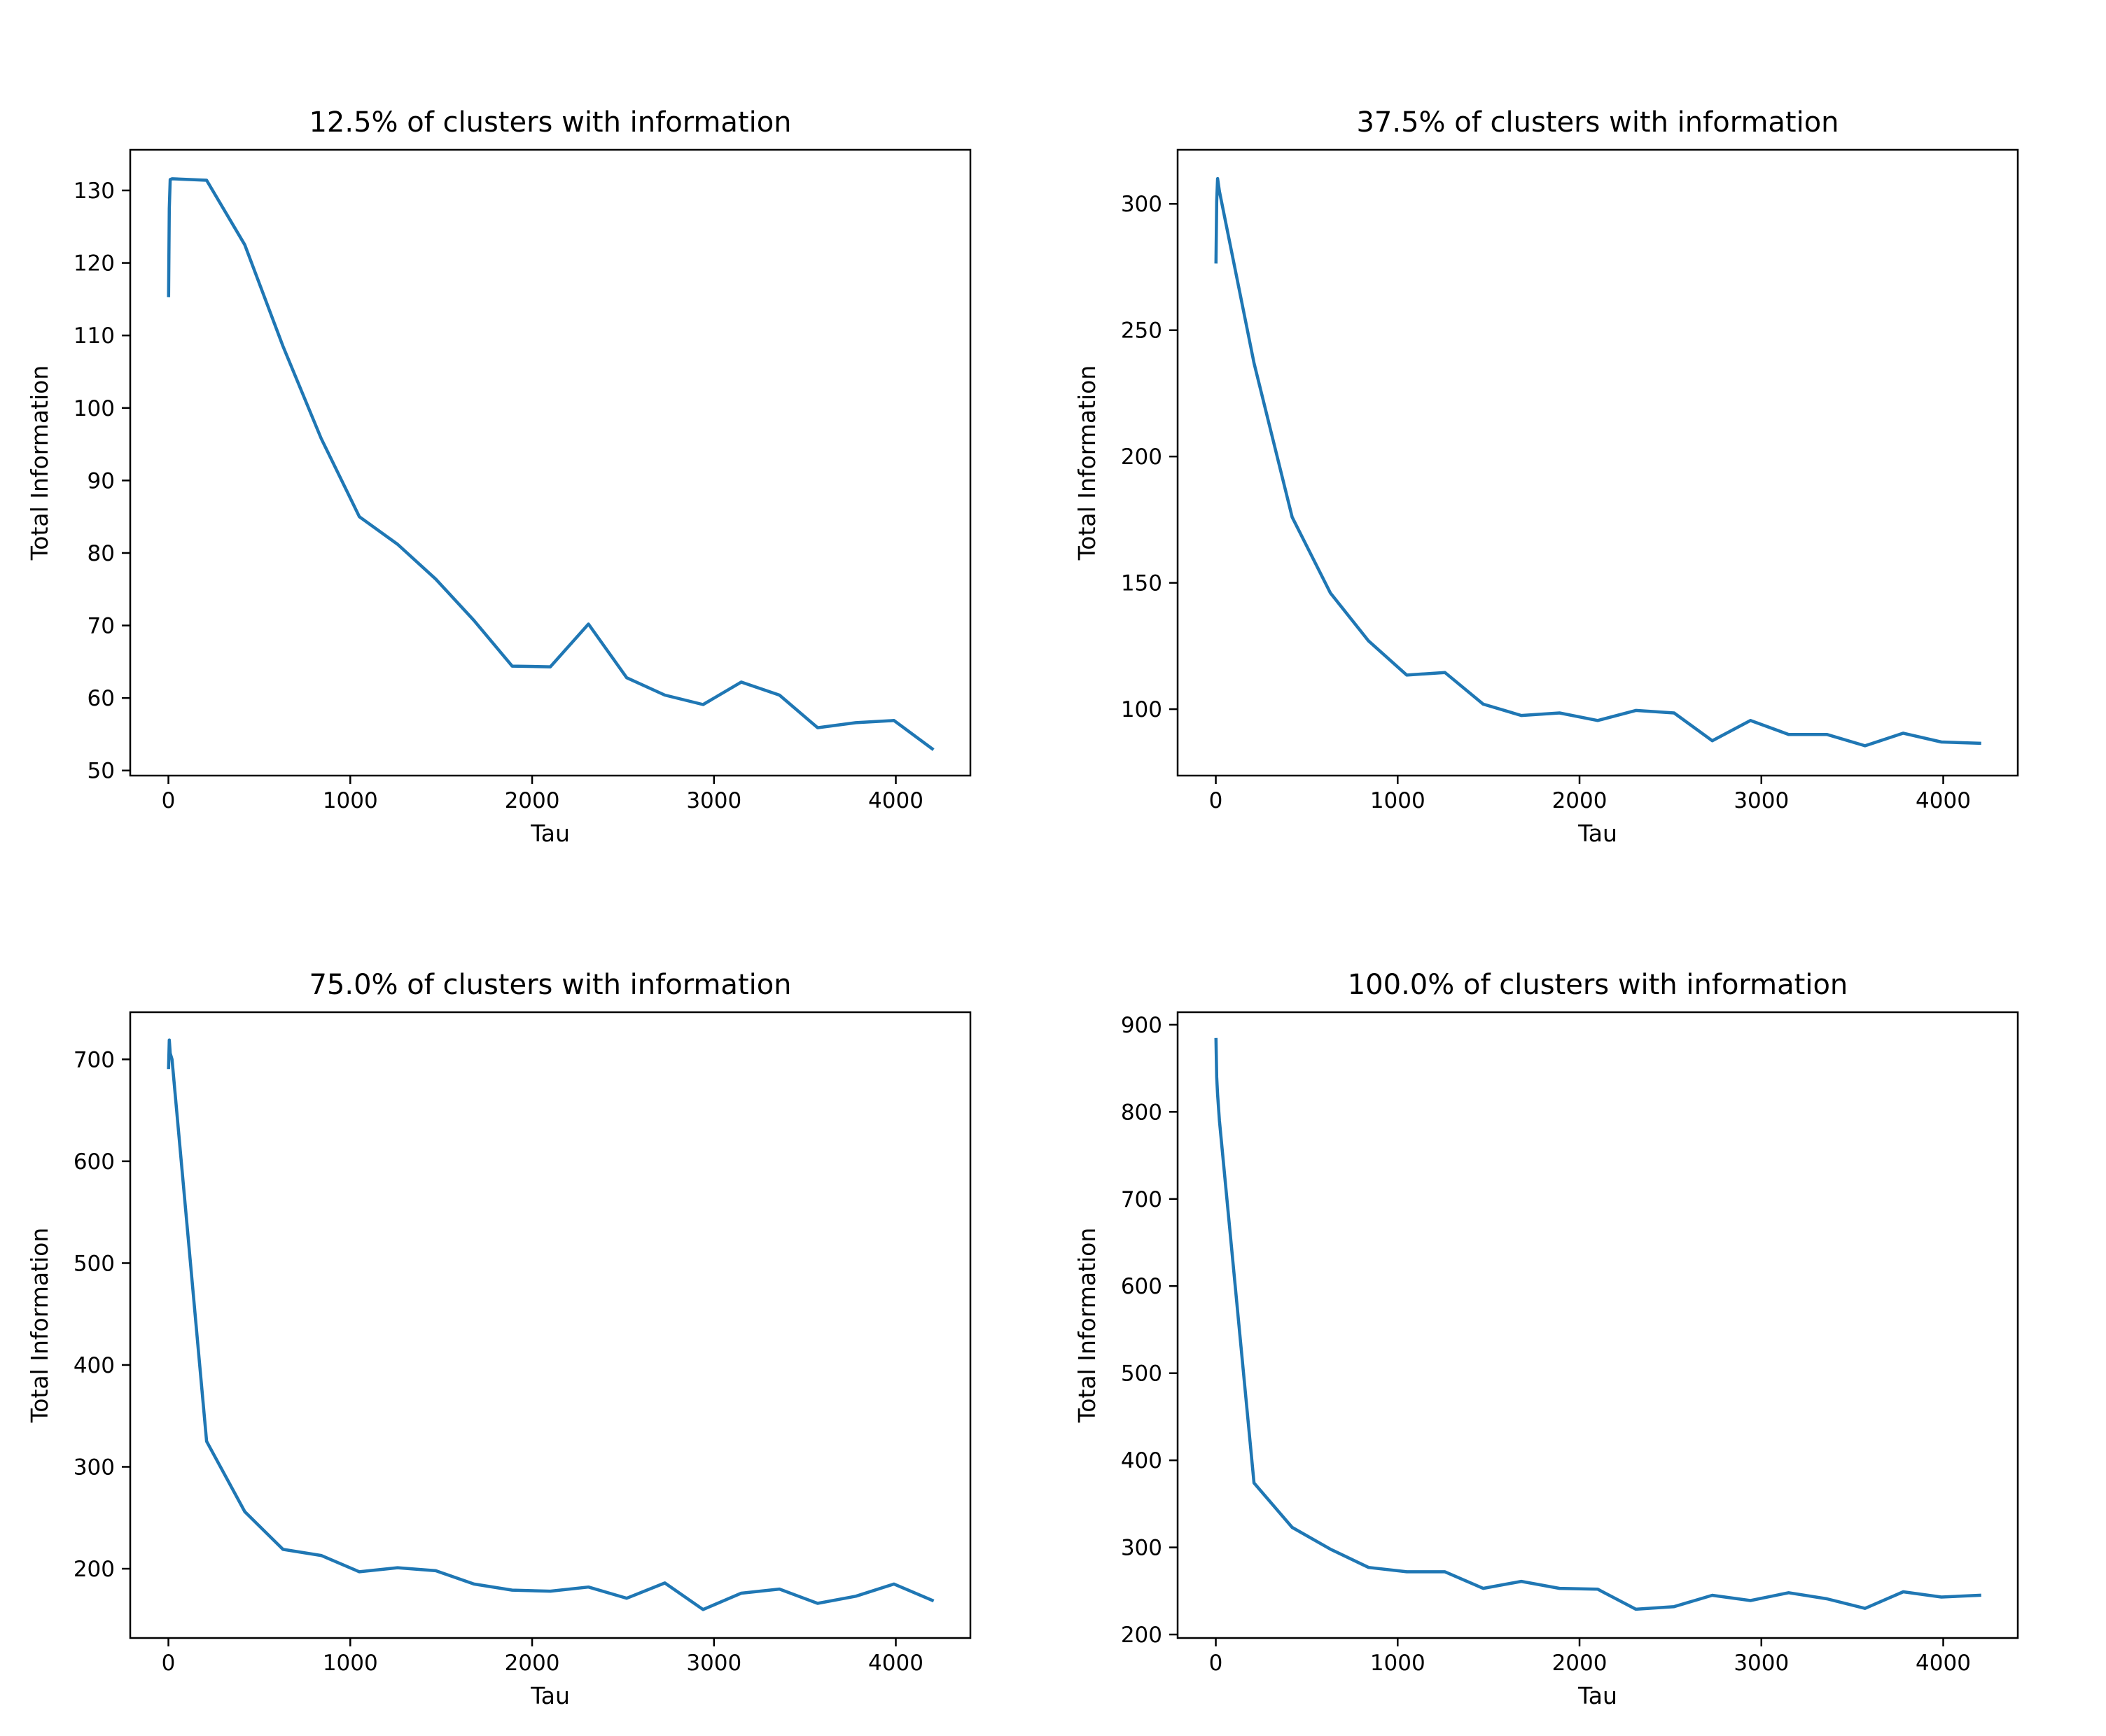  Describe the element at coordinates (101, 626) in the screenshot. I see `y-tick-label: 70` at that location.